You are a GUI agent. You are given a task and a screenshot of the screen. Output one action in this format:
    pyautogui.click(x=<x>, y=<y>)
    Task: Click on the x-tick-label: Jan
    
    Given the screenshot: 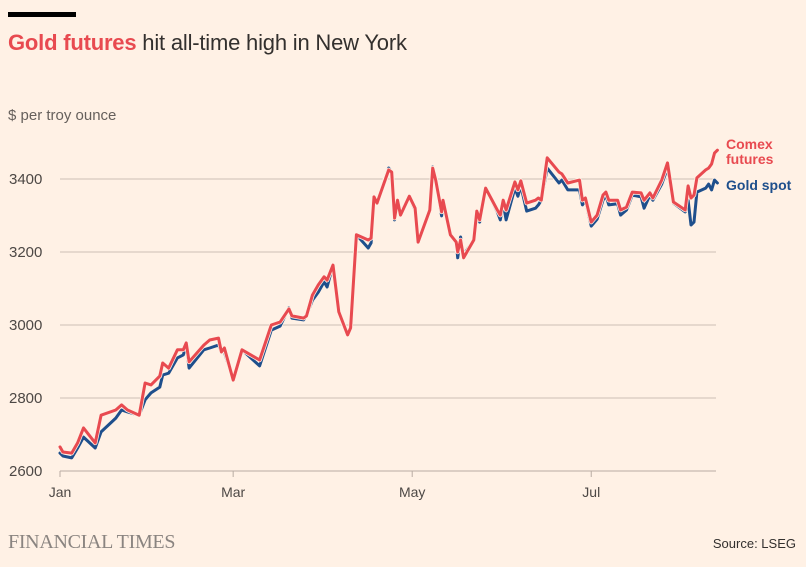 What is the action you would take?
    pyautogui.click(x=60, y=492)
    